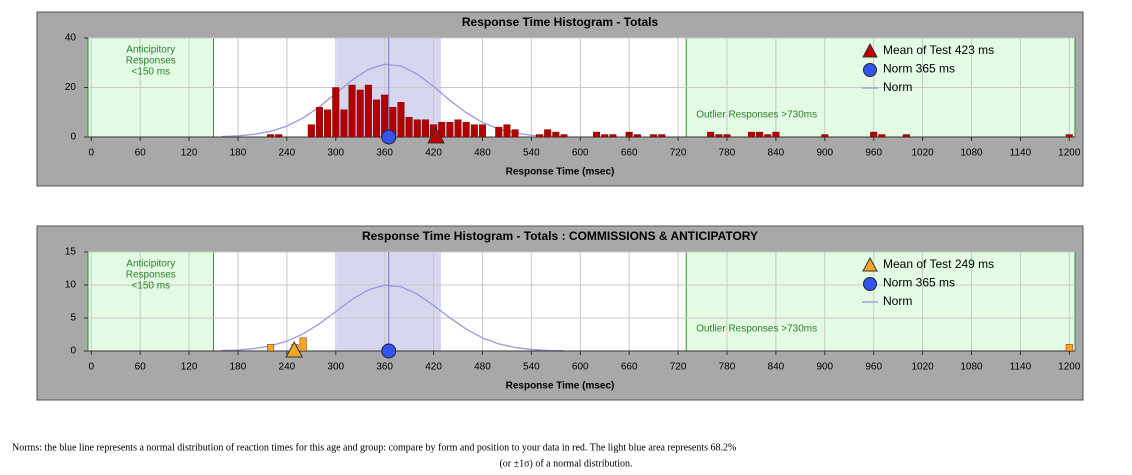 This screenshot has height=475, width=1132. What do you see at coordinates (560, 22) in the screenshot?
I see `chart-title: Response Time Histogram - Totals` at bounding box center [560, 22].